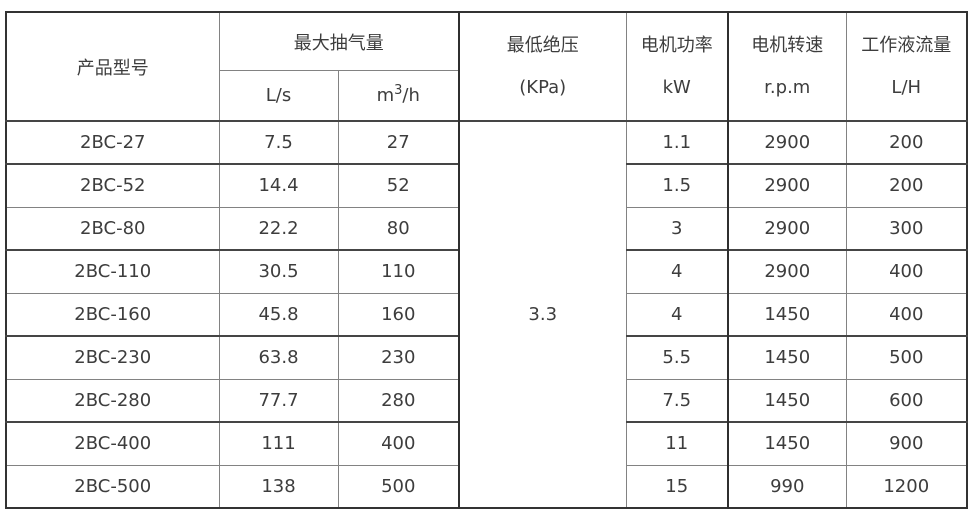  Describe the element at coordinates (486, 443) in the screenshot. I see `table-row: 2BC-400 111 400 11 1450 900` at that location.